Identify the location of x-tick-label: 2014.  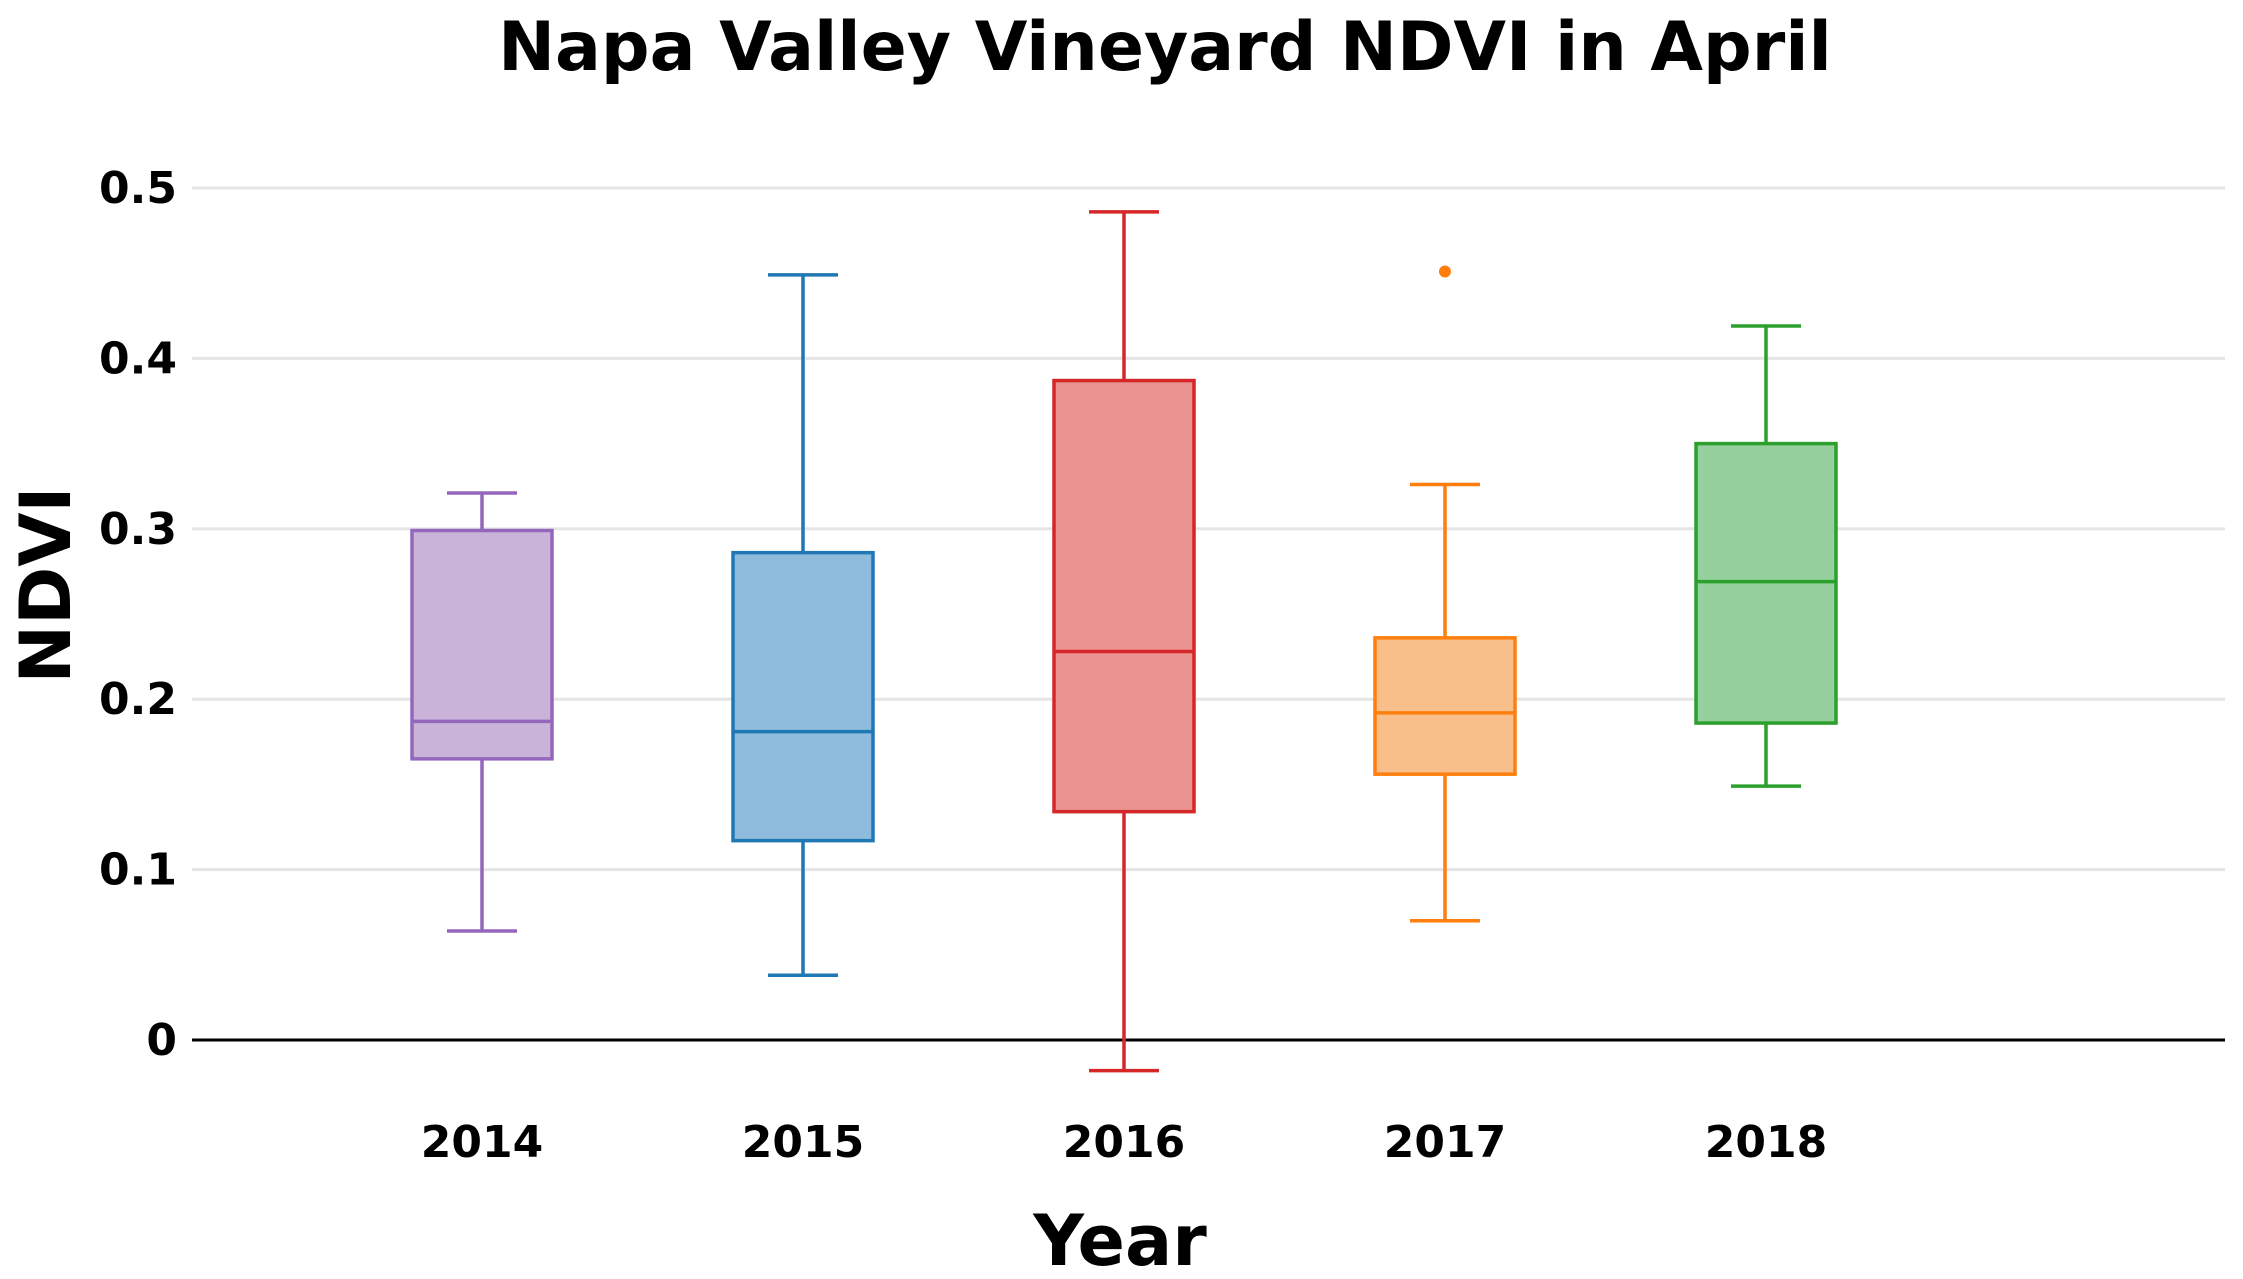
(482, 1142).